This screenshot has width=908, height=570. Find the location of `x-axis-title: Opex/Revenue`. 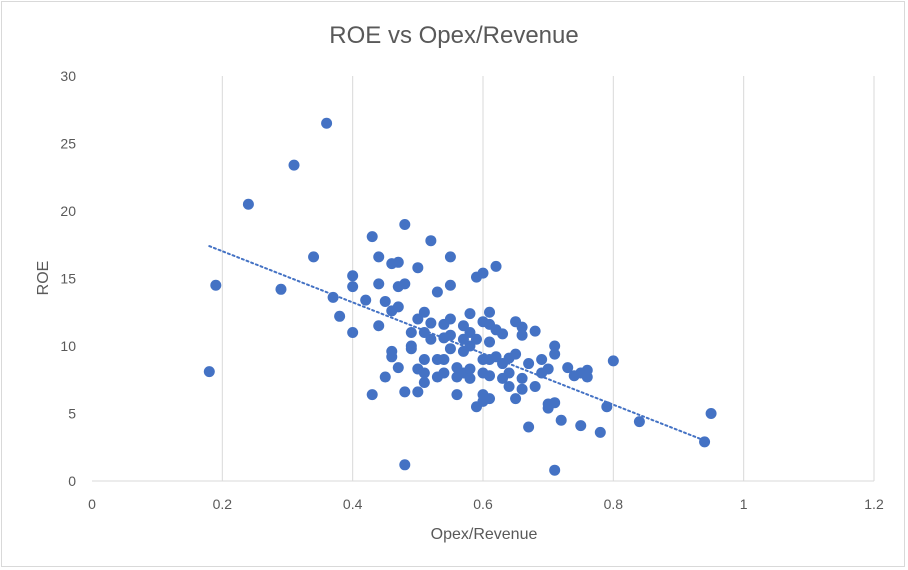

x-axis-title: Opex/Revenue is located at coordinates (484, 534).